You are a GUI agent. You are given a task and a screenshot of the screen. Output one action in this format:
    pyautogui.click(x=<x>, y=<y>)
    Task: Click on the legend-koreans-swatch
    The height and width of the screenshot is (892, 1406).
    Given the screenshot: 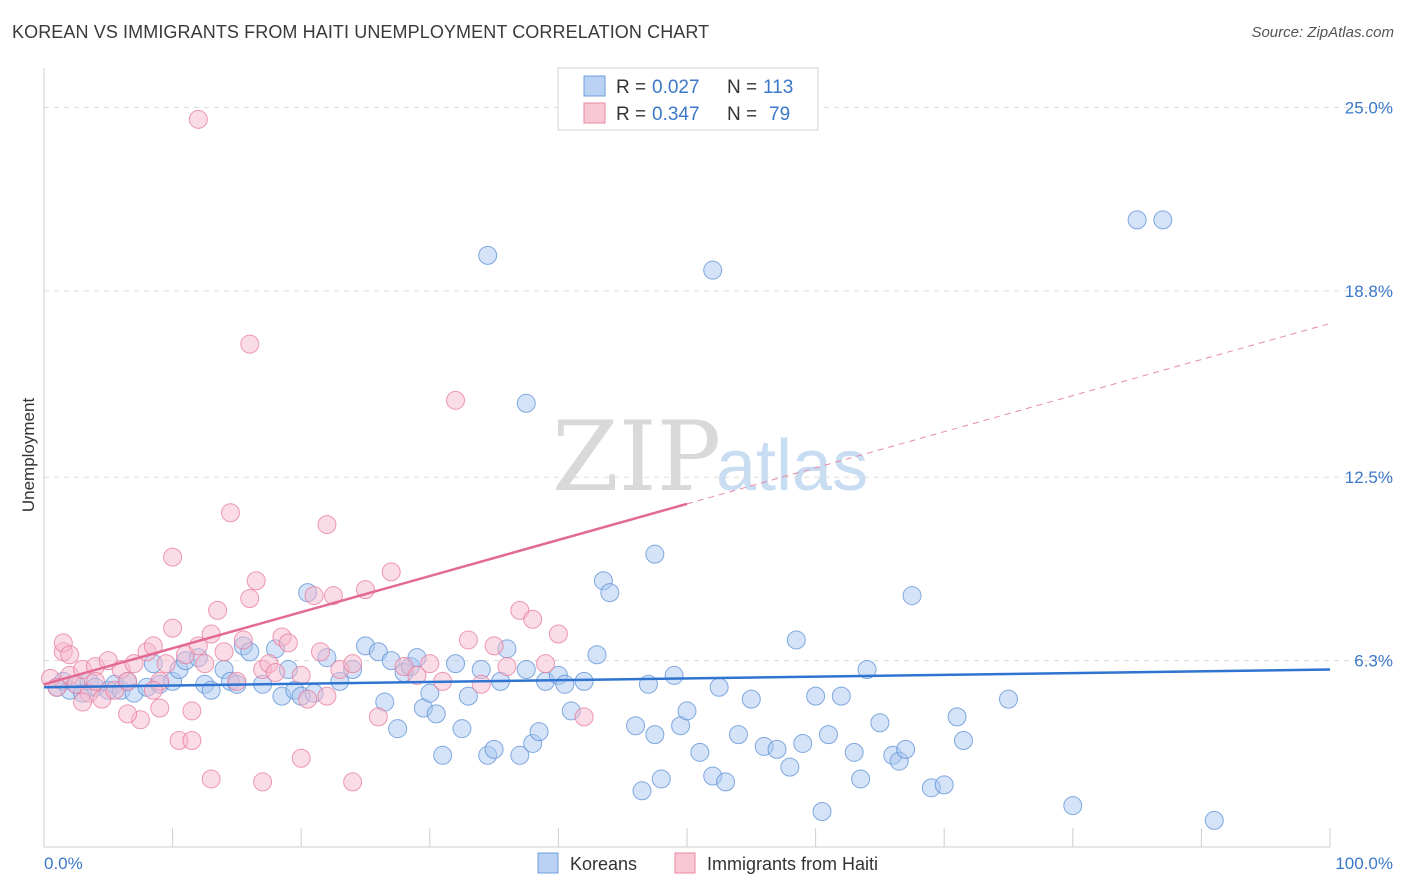 What is the action you would take?
    pyautogui.click(x=594, y=86)
    